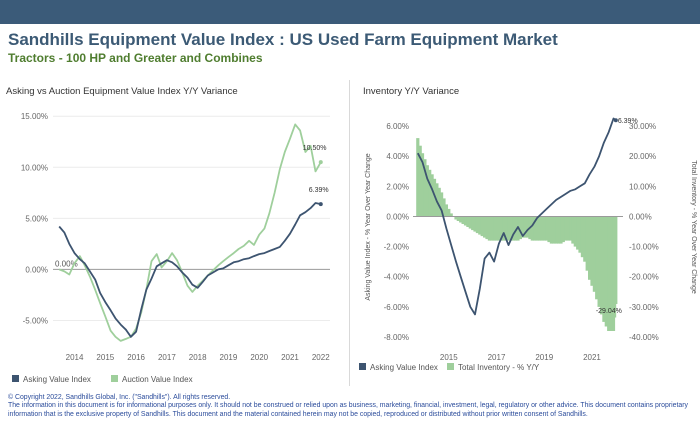 The width and height of the screenshot is (700, 426). What do you see at coordinates (259, 357) in the screenshot?
I see `x-tick-label: 2020` at bounding box center [259, 357].